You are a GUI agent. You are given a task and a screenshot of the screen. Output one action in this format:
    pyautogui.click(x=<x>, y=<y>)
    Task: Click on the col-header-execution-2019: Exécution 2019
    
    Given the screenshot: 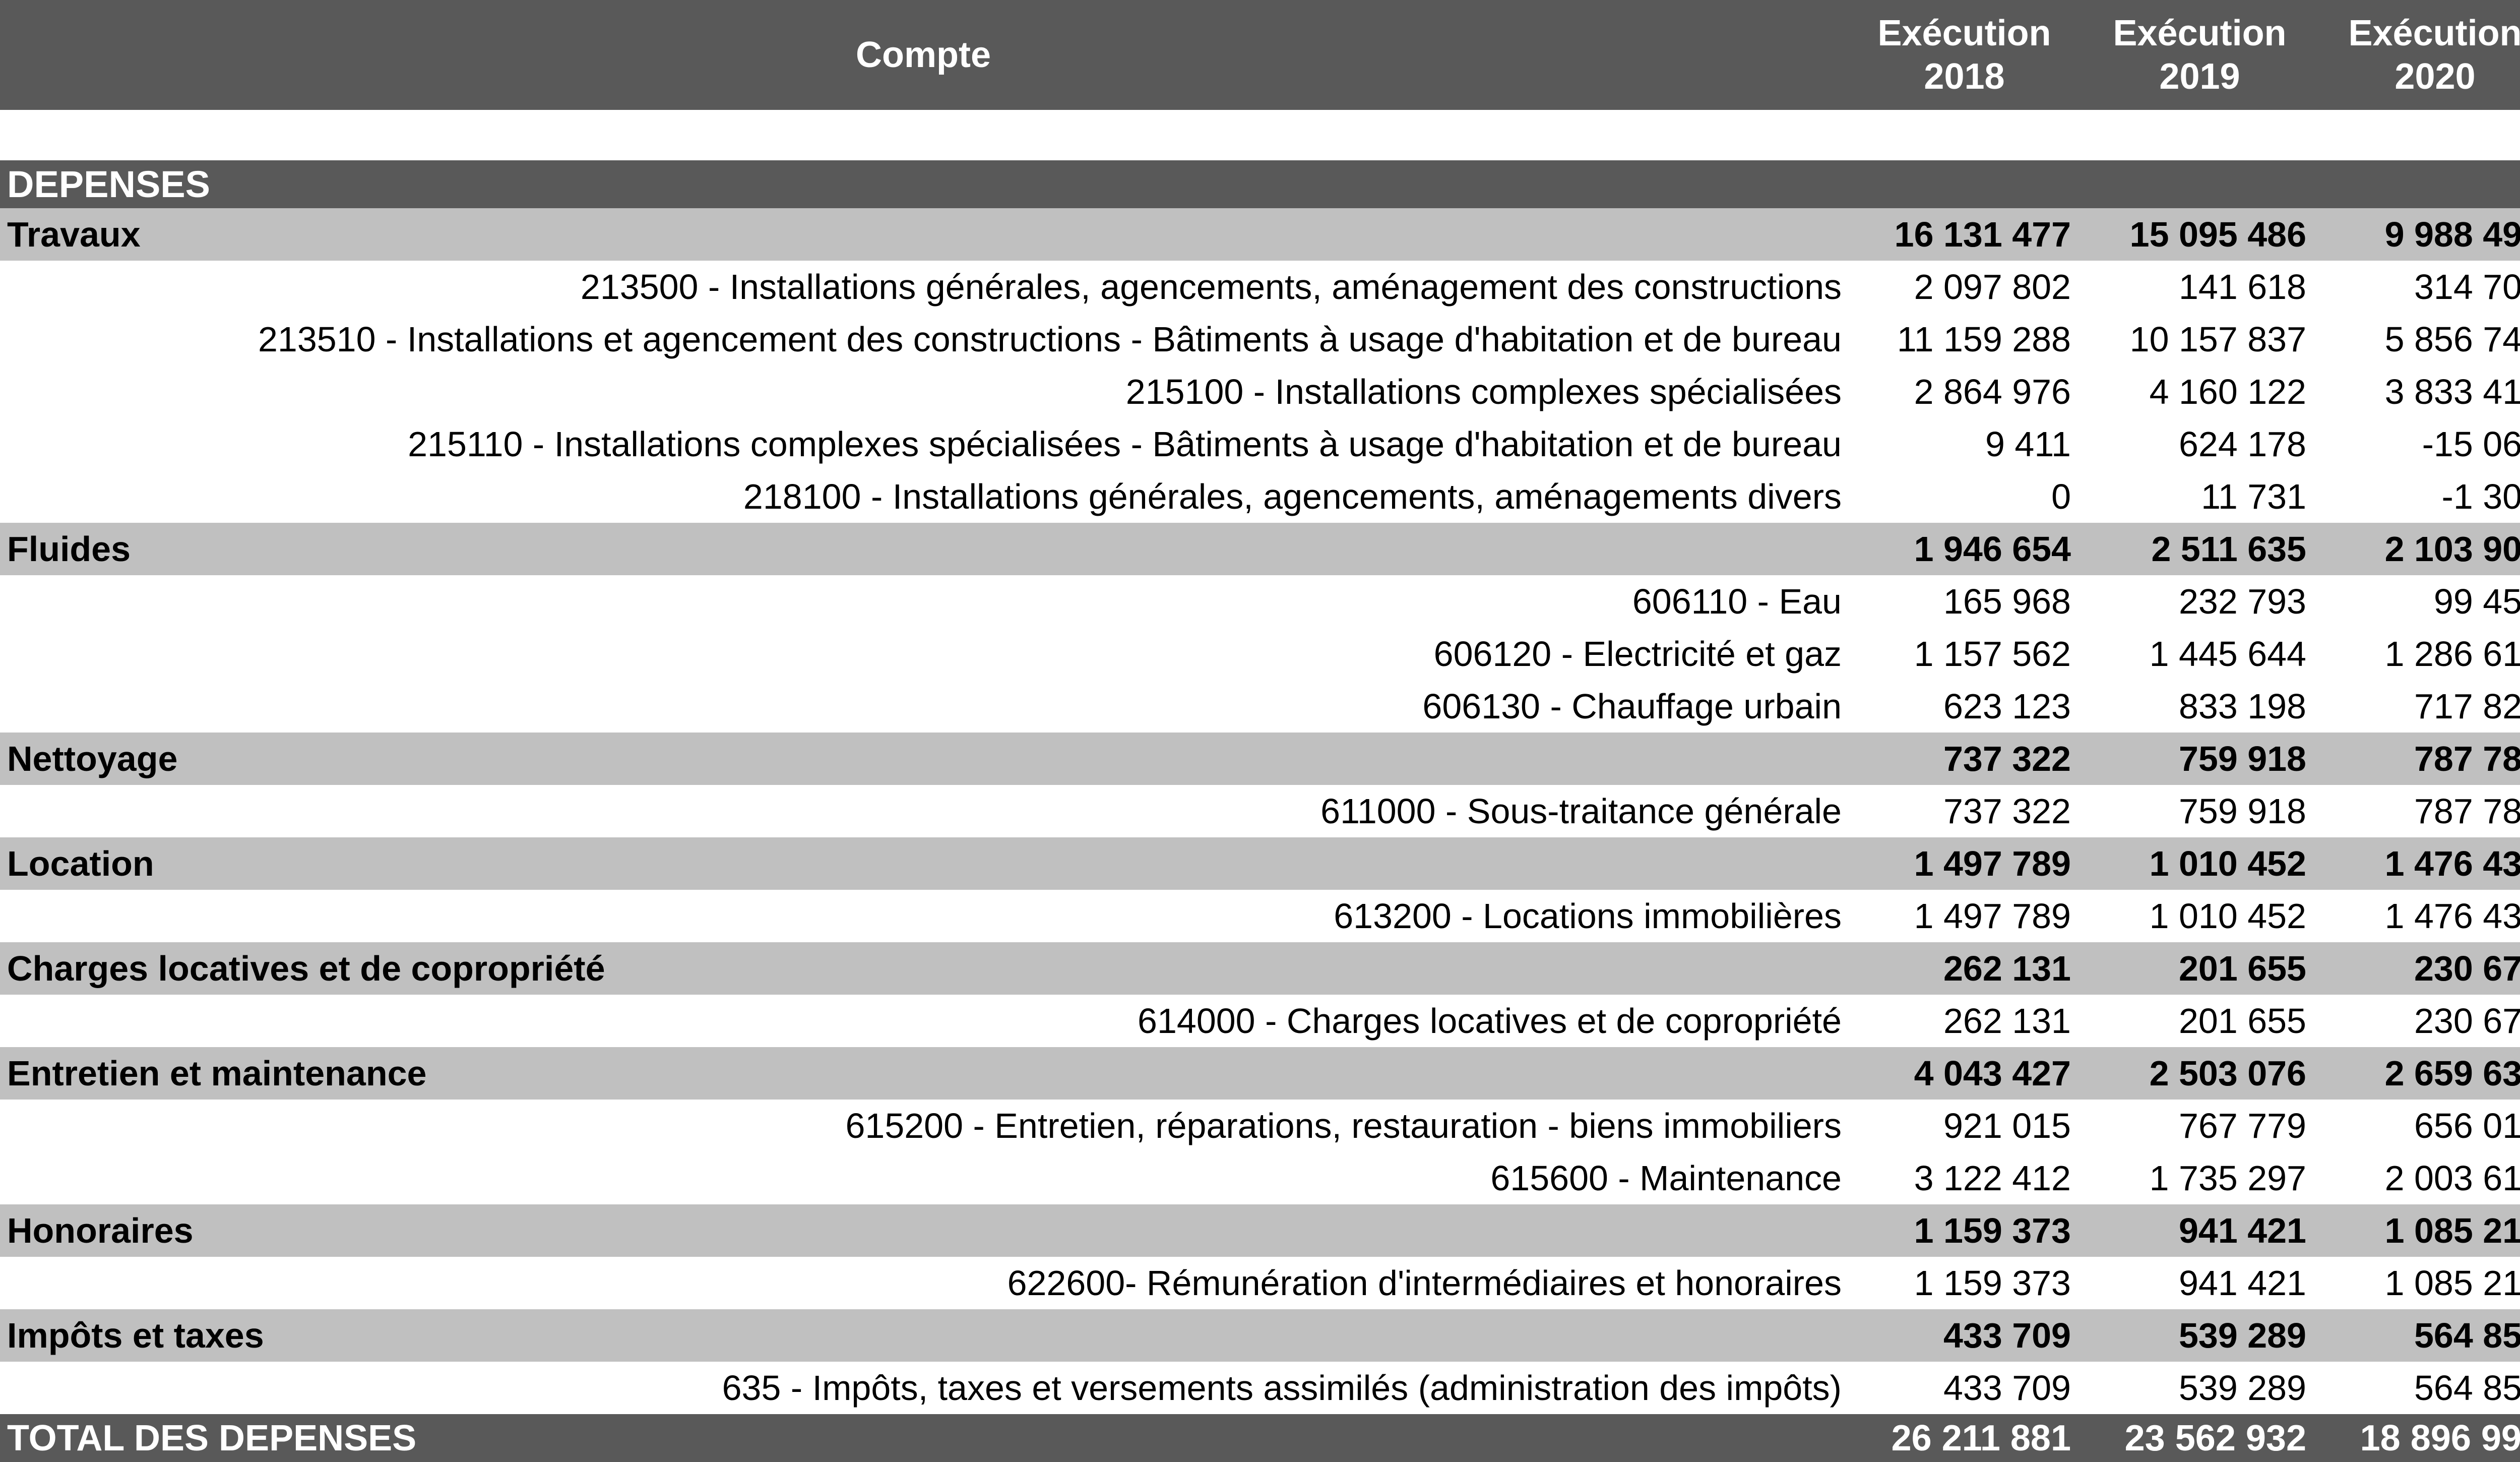 What is the action you would take?
    pyautogui.click(x=2200, y=55)
    